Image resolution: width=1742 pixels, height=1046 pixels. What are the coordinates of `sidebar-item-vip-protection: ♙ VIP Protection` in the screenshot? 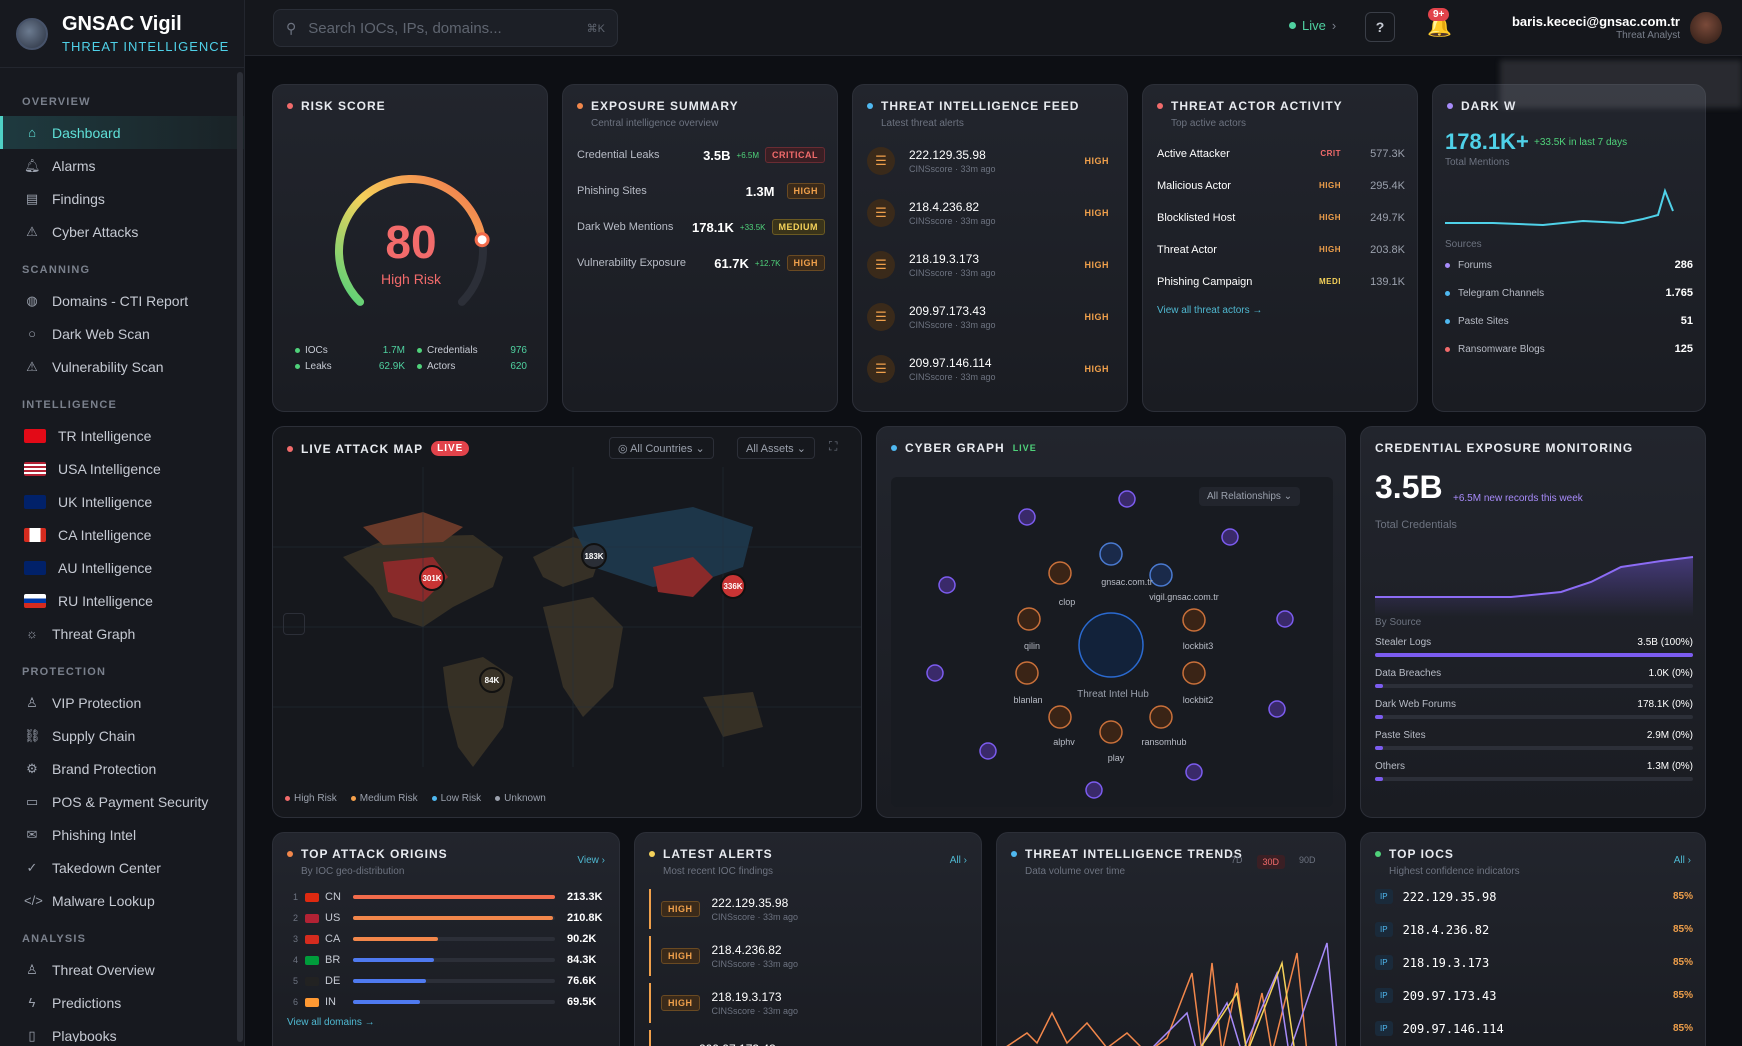 It's located at (122, 702).